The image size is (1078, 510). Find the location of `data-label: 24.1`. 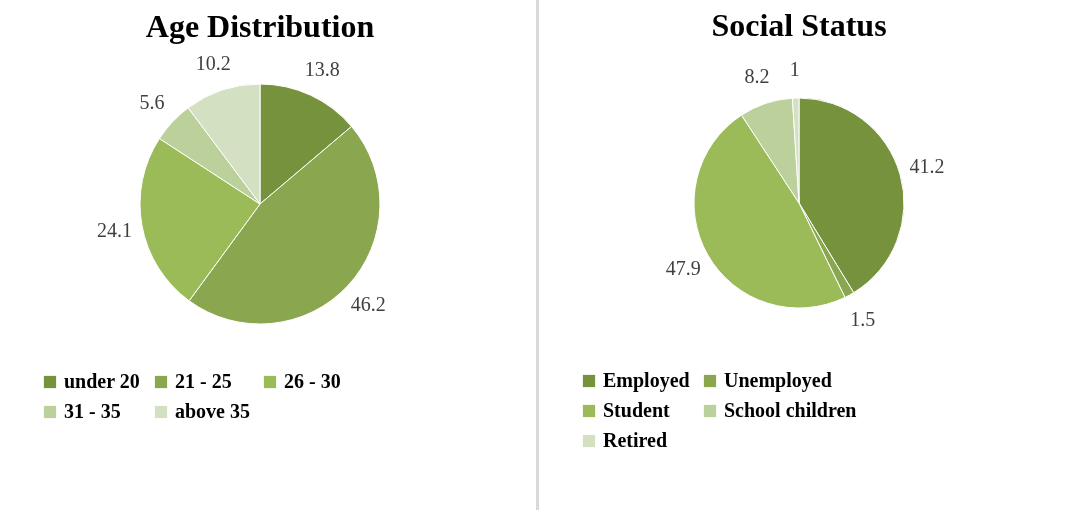

data-label: 24.1 is located at coordinates (114, 229).